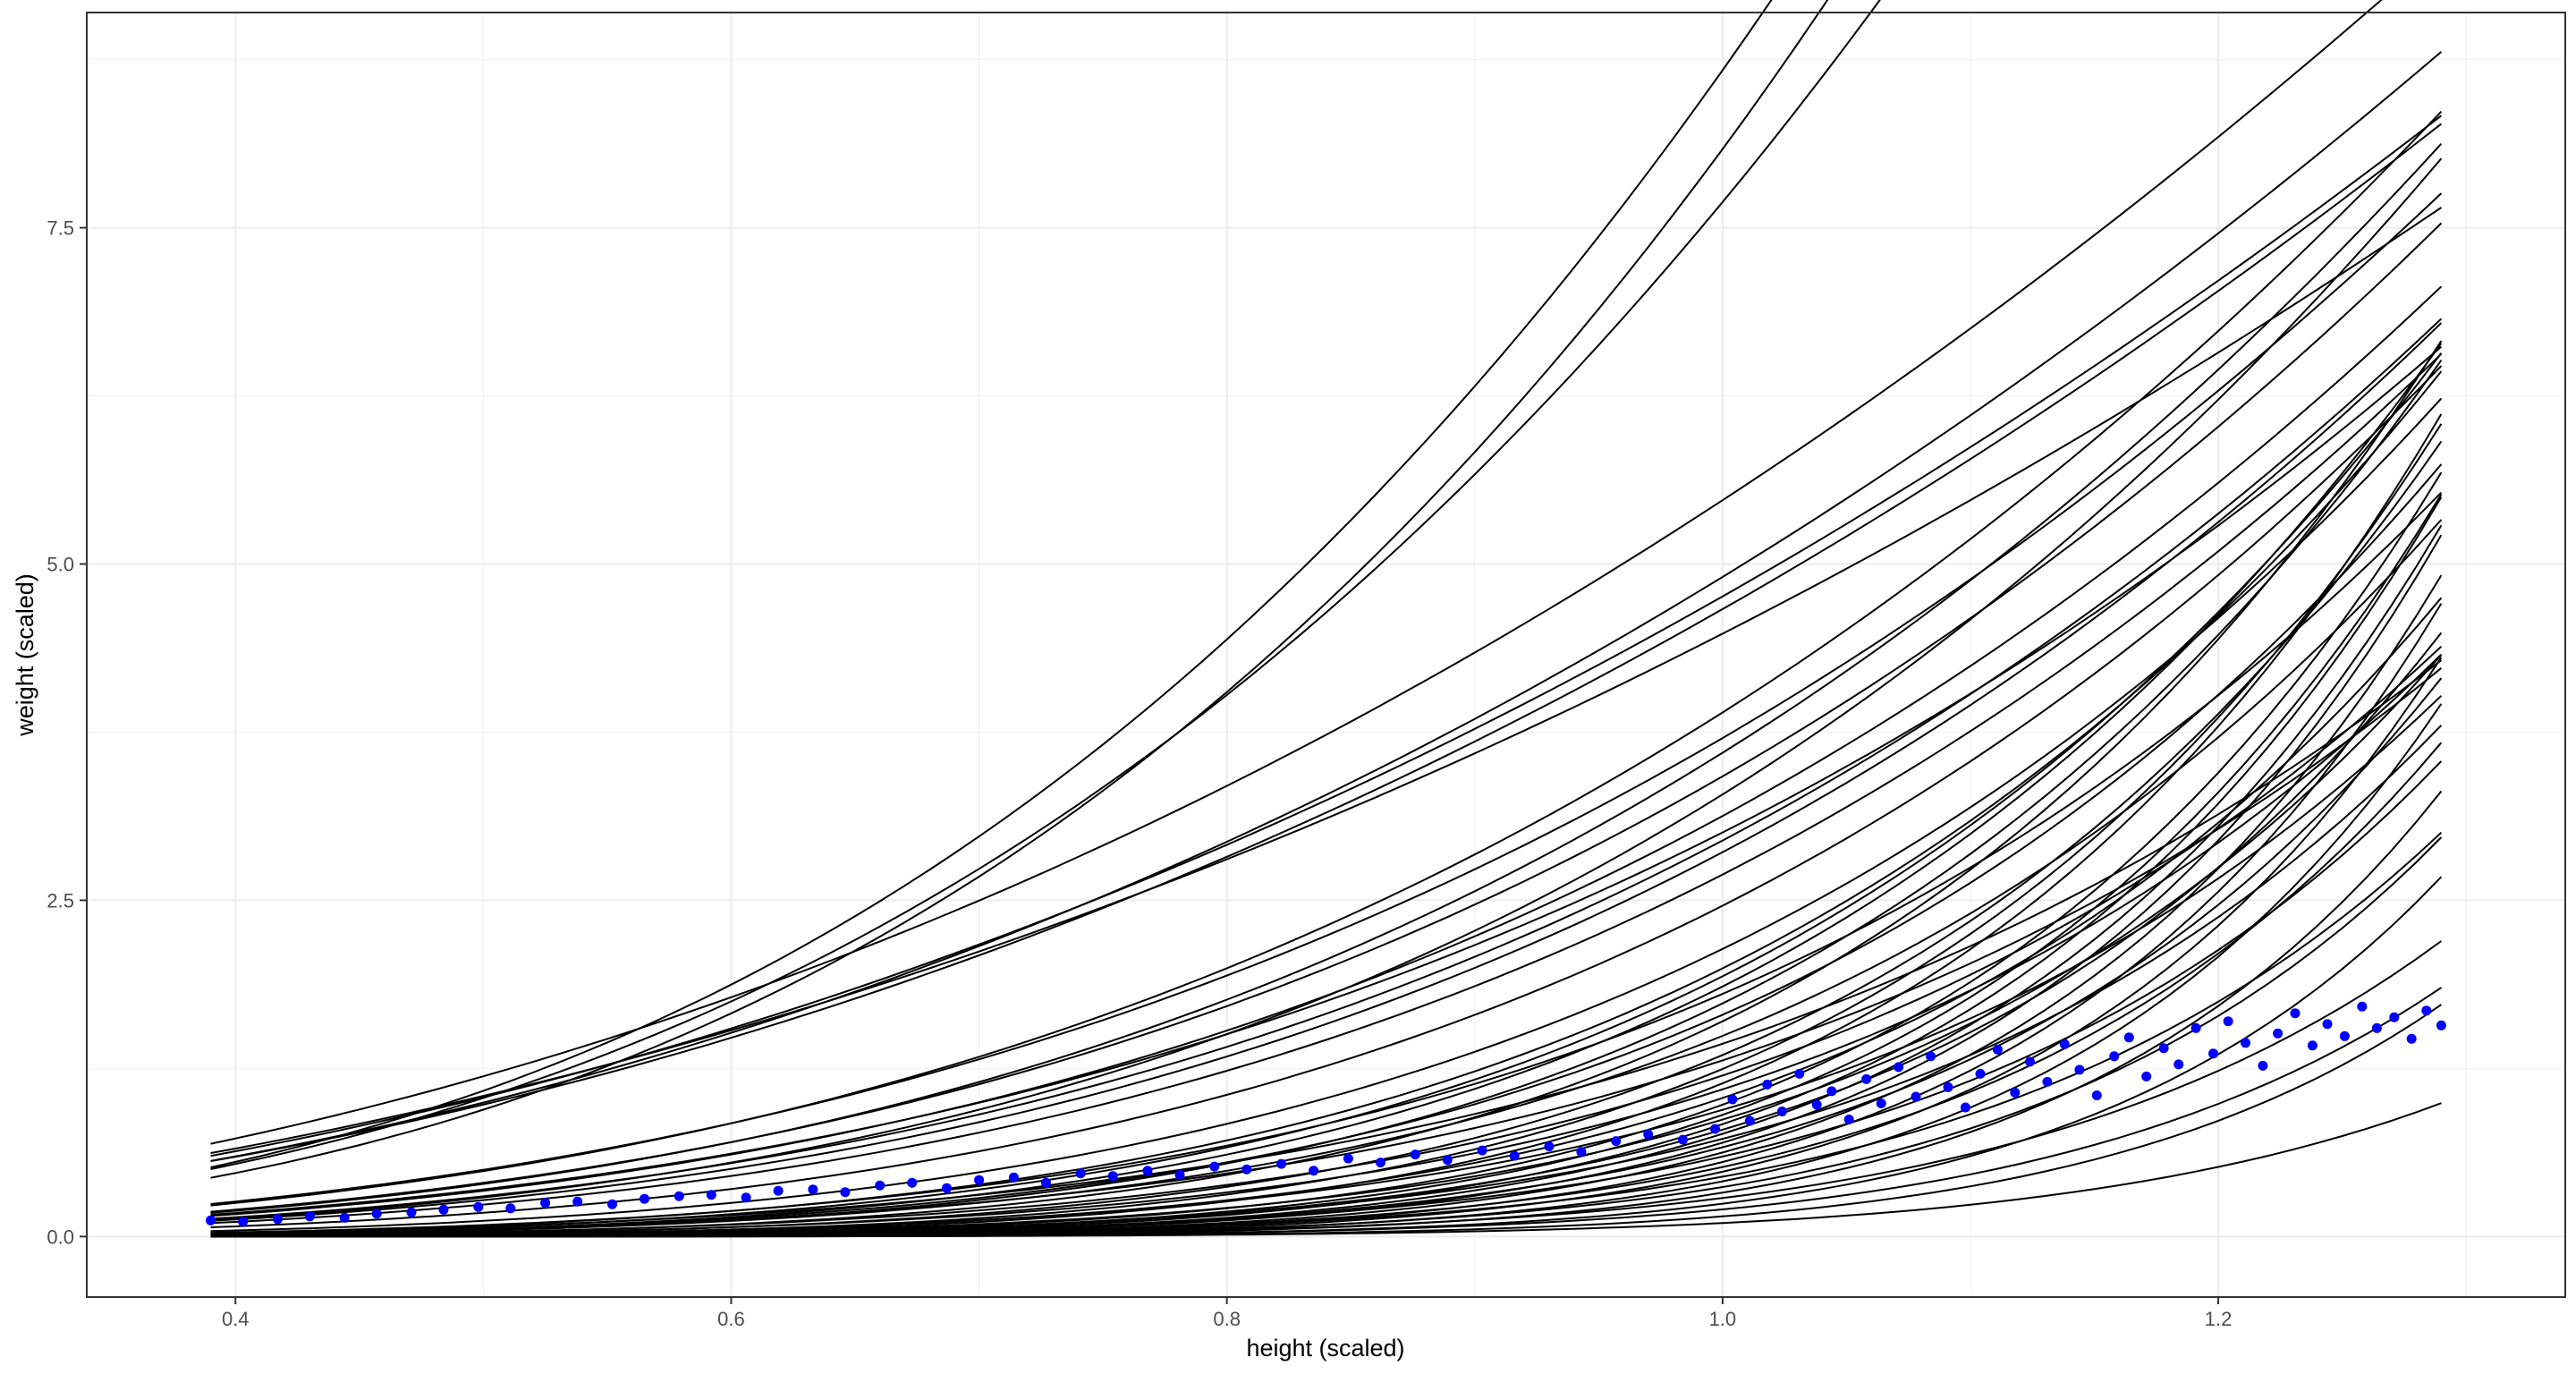 This screenshot has width=2576, height=1374. I want to click on x-tick-label: 0.6, so click(731, 1319).